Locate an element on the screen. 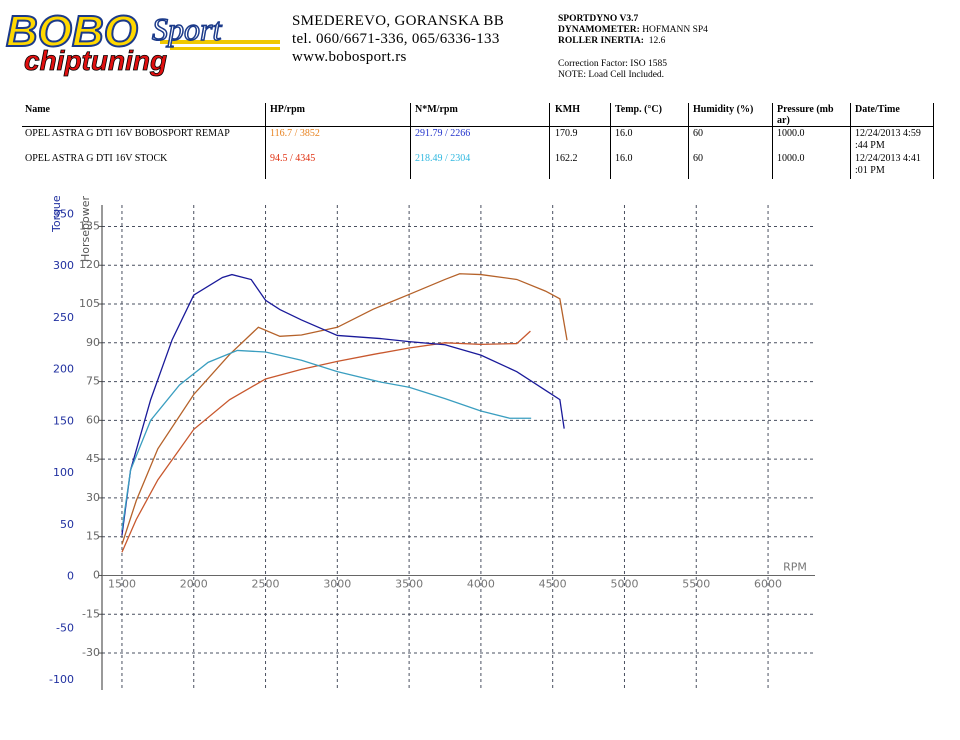 Image resolution: width=960 pixels, height=740 pixels. column-header: Humidity (%) is located at coordinates (723, 109).